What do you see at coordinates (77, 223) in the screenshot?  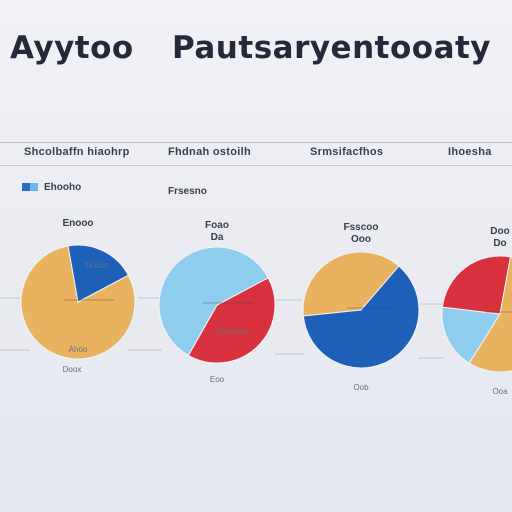 I see `pie-title: Enooo` at bounding box center [77, 223].